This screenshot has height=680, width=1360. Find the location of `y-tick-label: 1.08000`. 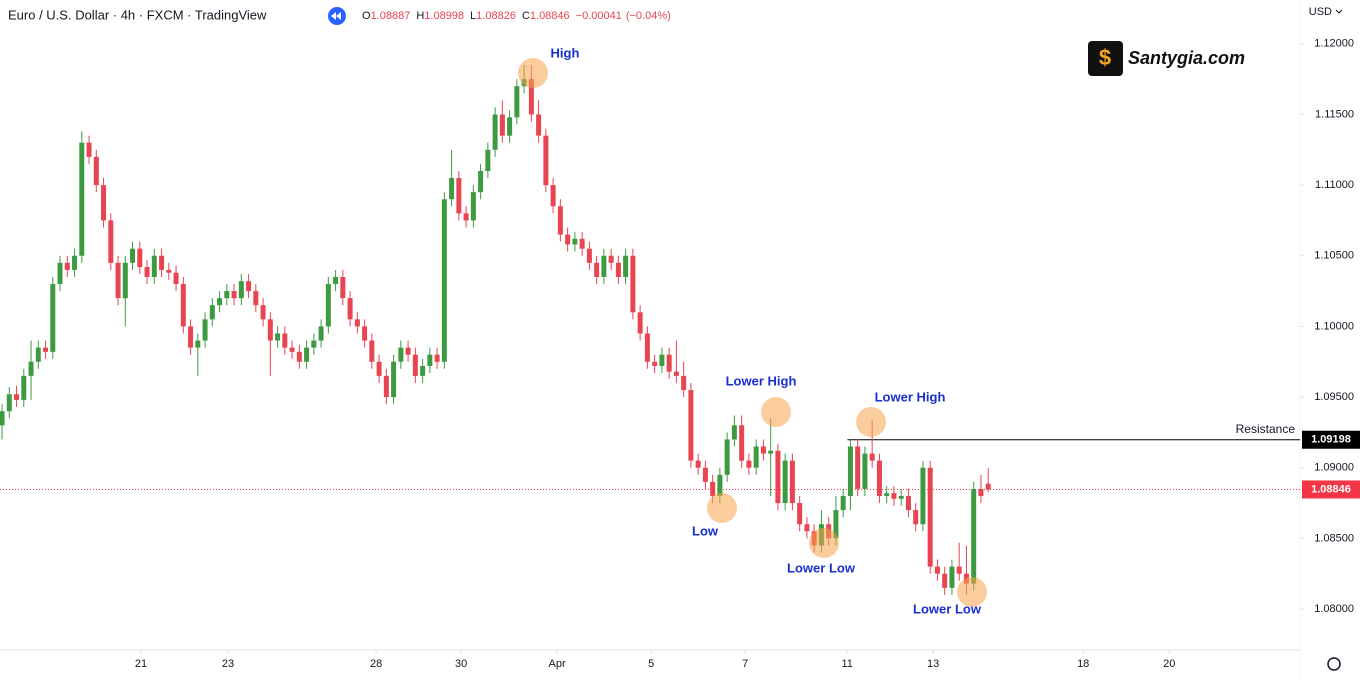

y-tick-label: 1.08000 is located at coordinates (1334, 609).